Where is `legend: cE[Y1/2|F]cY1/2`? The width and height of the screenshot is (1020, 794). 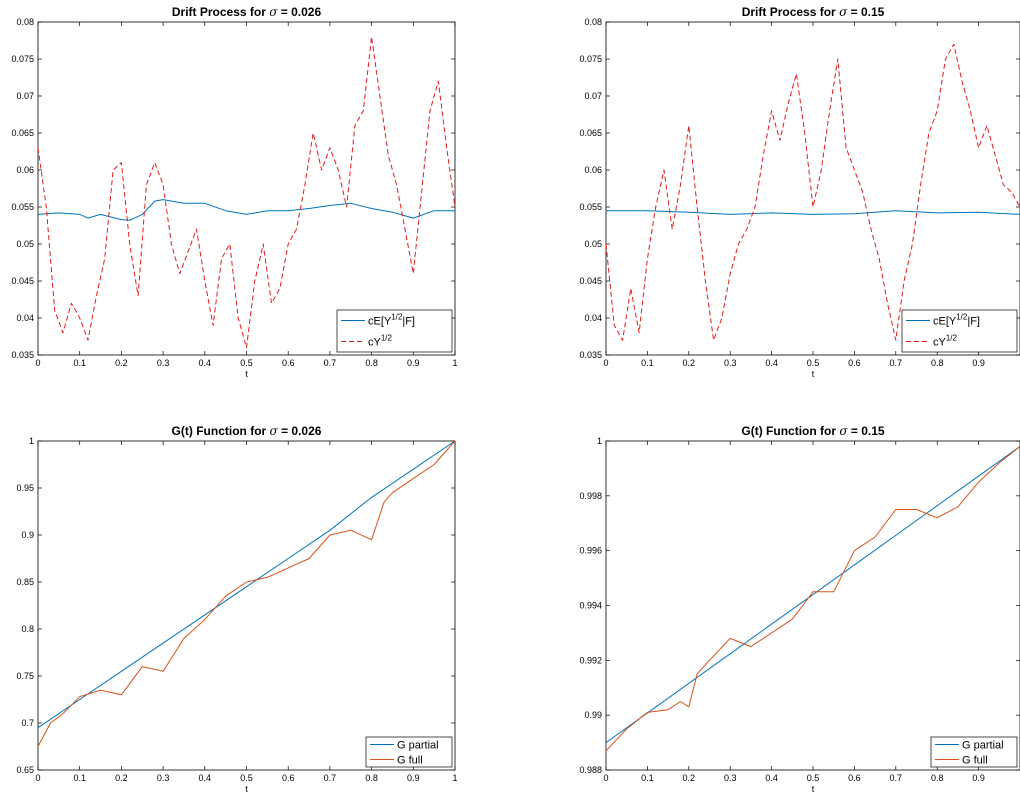 legend: cE[Y1/2|F]cY1/2 is located at coordinates (959, 331).